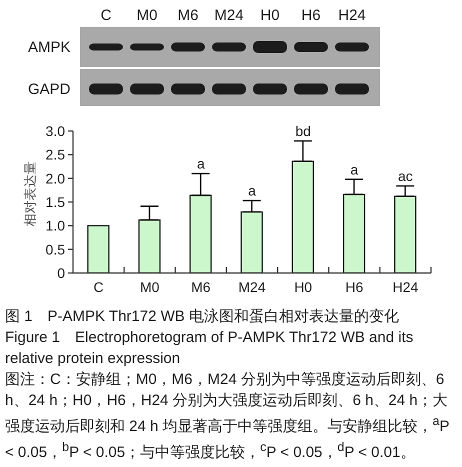  I want to click on x-tick-label: M0, so click(150, 287).